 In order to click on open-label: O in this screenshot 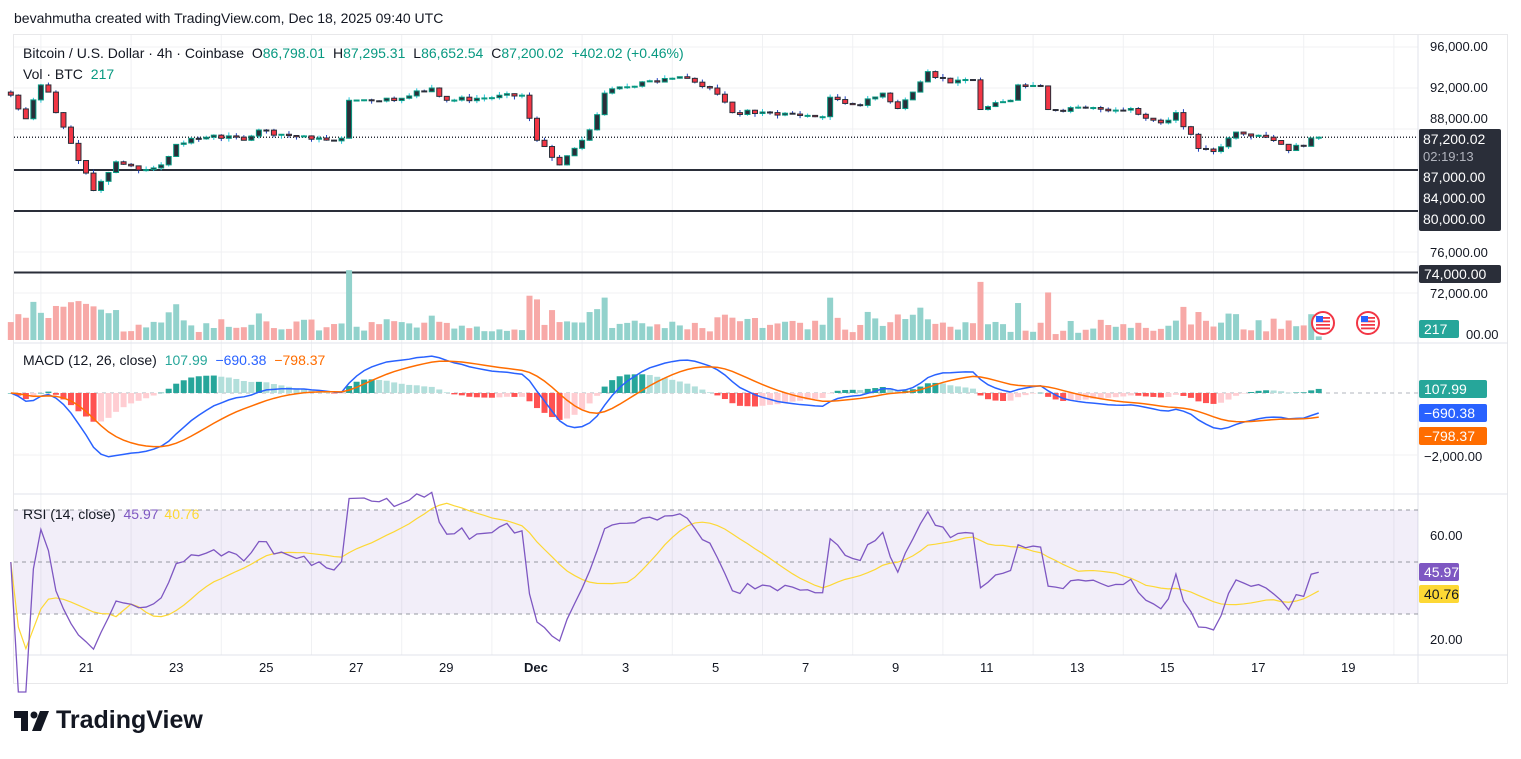, I will do `click(257, 53)`.